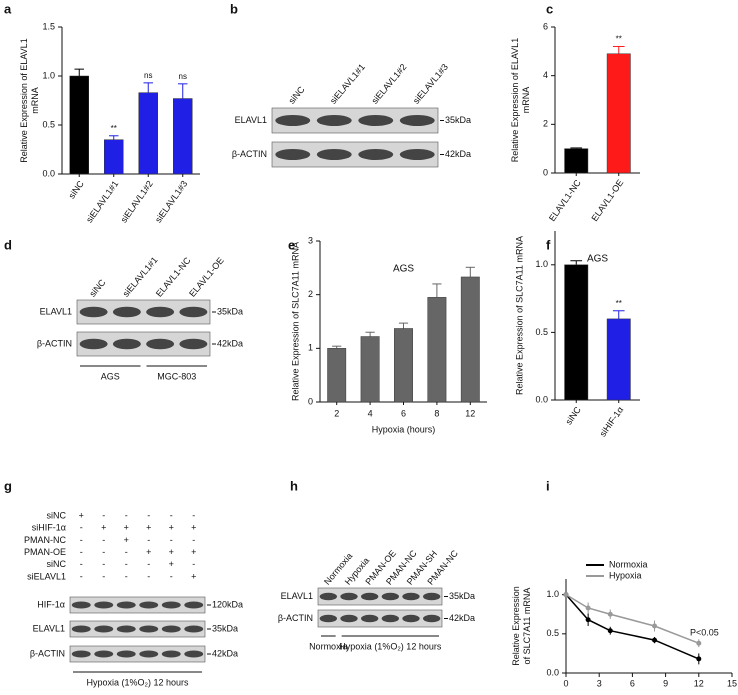  I want to click on treatment-label: siELAVL1, so click(46, 576).